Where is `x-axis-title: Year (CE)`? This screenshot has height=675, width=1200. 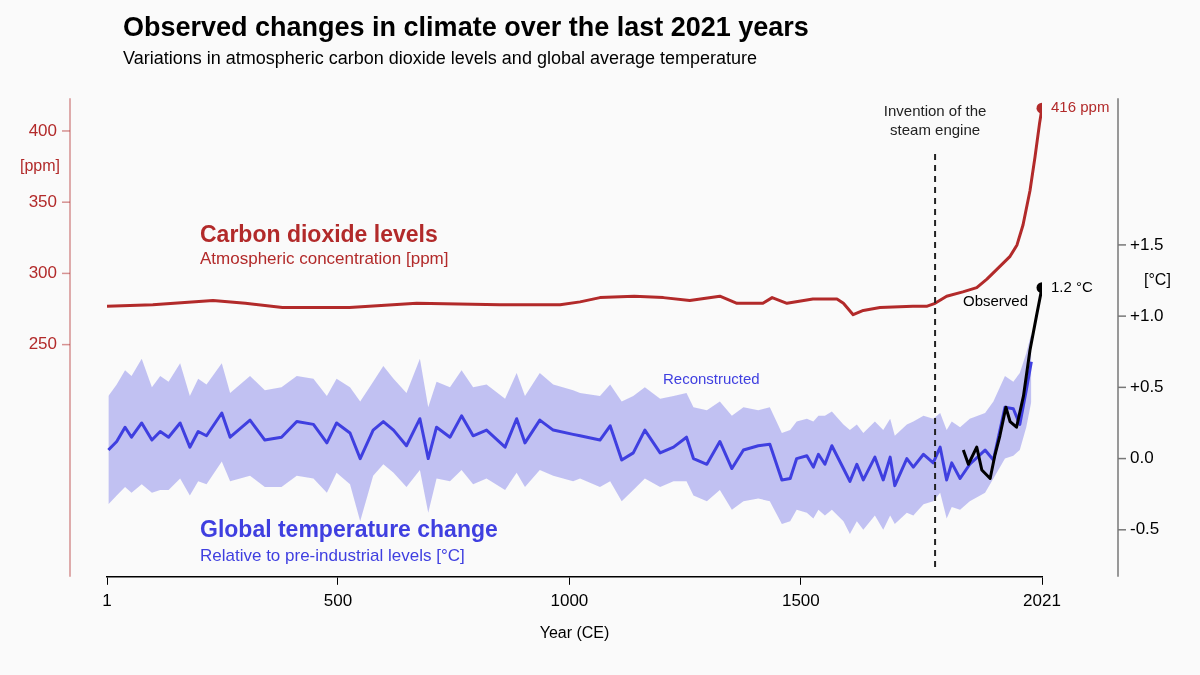
x-axis-title: Year (CE) is located at coordinates (574, 632).